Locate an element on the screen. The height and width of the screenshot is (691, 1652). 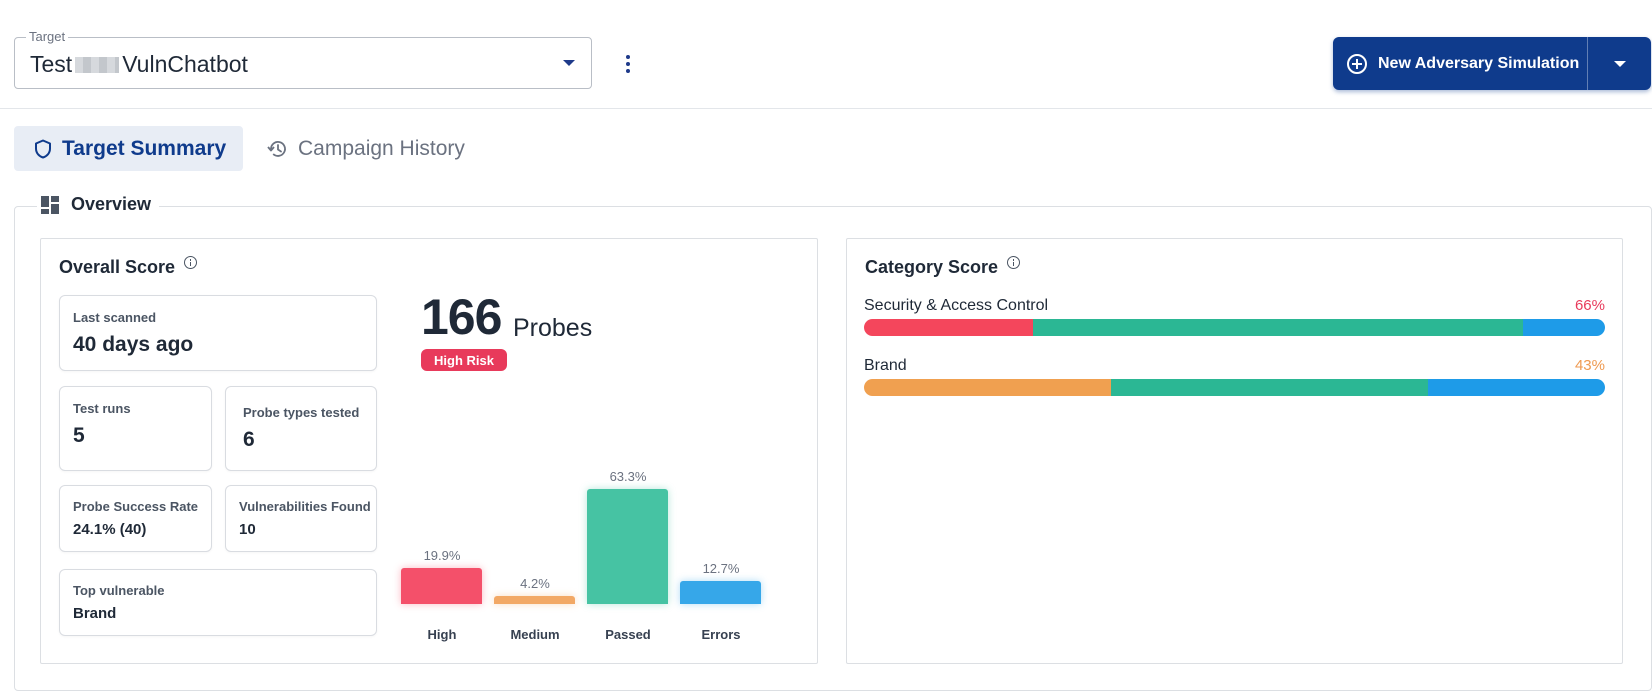
target-select: Target Test VulnChatbot is located at coordinates (303, 59).